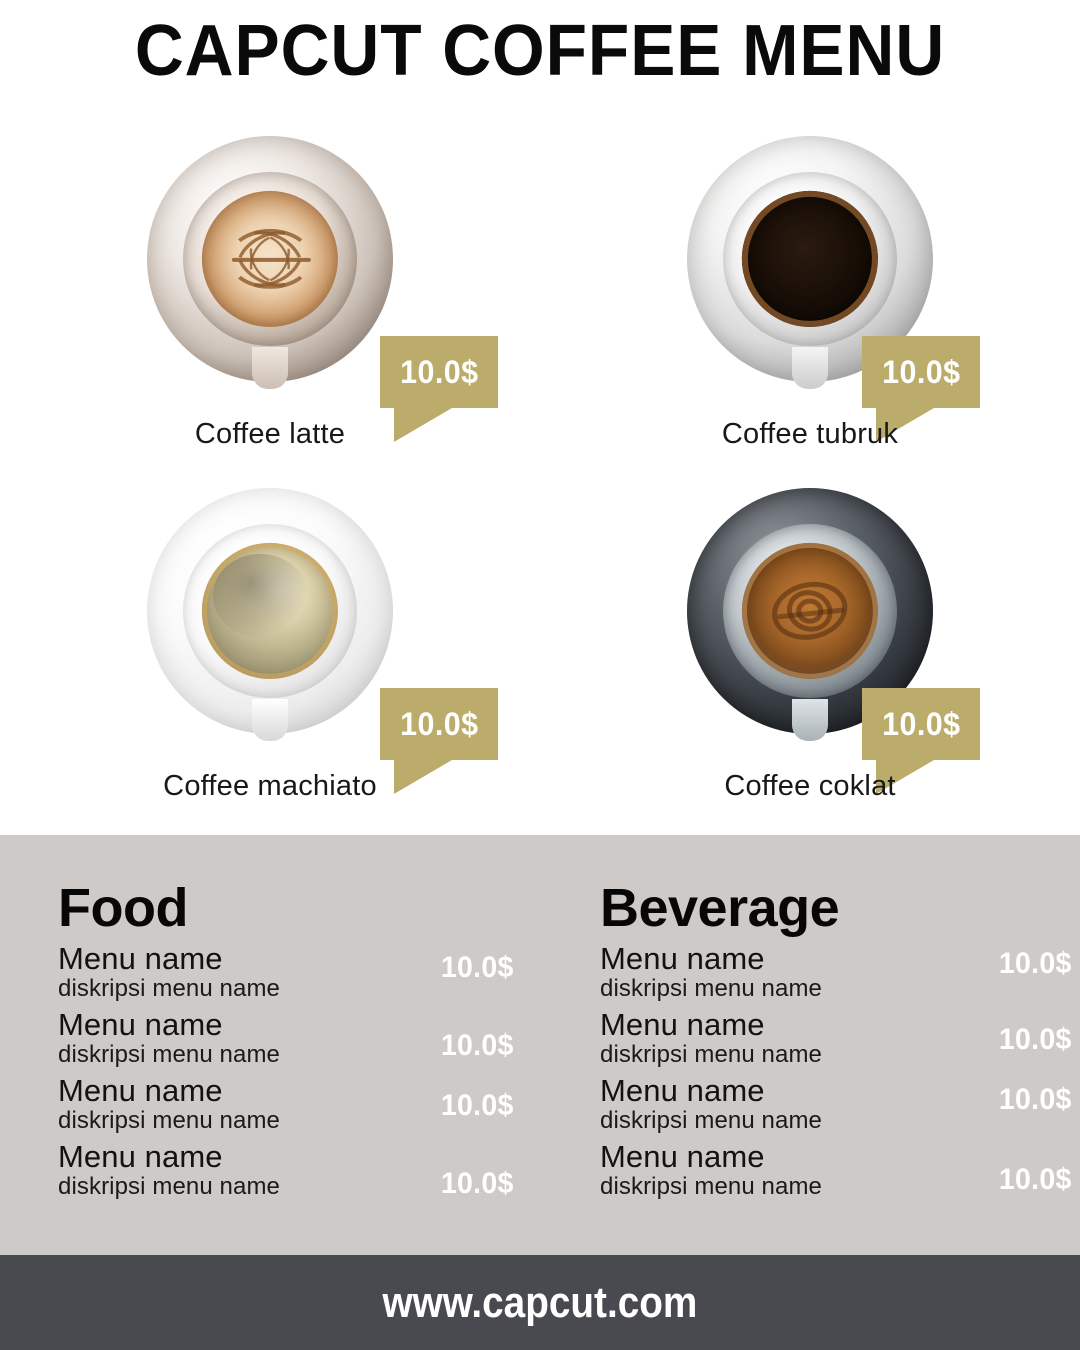 The height and width of the screenshot is (1350, 1080). Describe the element at coordinates (270, 786) in the screenshot. I see `coffee-name-label: Coffee machiato` at that location.